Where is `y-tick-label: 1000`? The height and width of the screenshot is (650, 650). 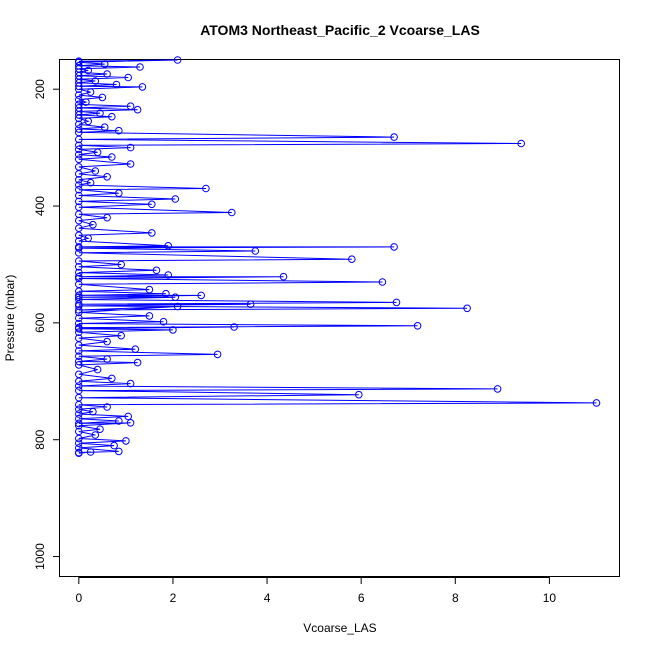 y-tick-label: 1000 is located at coordinates (40, 556).